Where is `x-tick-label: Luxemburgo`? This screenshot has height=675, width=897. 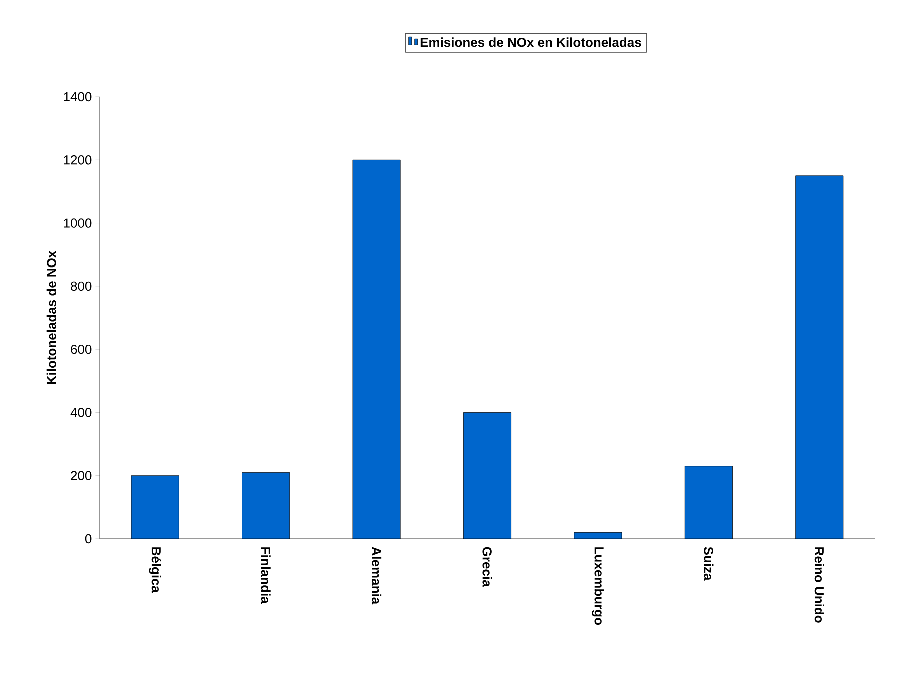
x-tick-label: Luxemburgo is located at coordinates (598, 587).